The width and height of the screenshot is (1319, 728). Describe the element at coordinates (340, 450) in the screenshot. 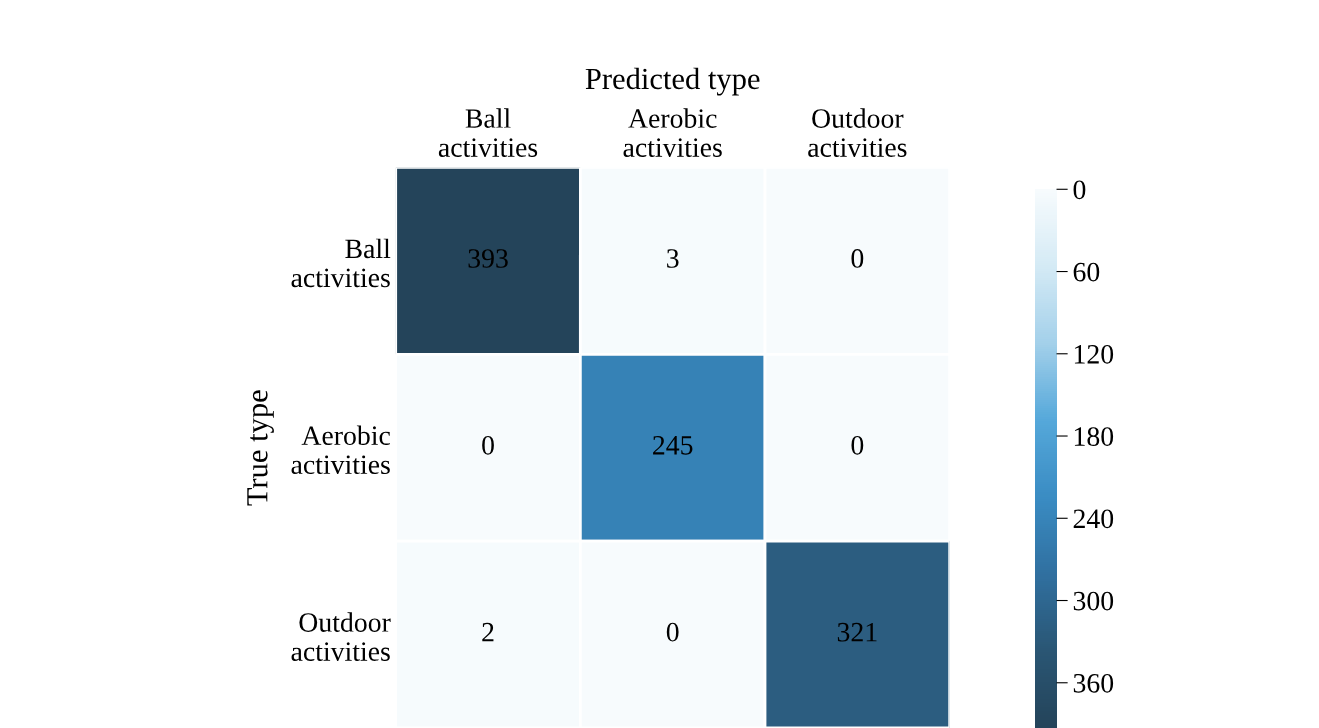

I see `y-tick-label: Aerobic activities` at that location.